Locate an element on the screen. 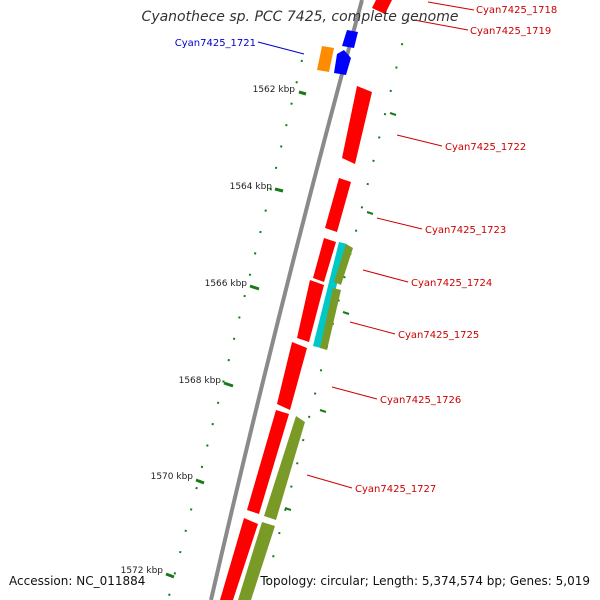 The height and width of the screenshot is (600, 600). gene-label: Cyan7425_1721 is located at coordinates (215, 43).